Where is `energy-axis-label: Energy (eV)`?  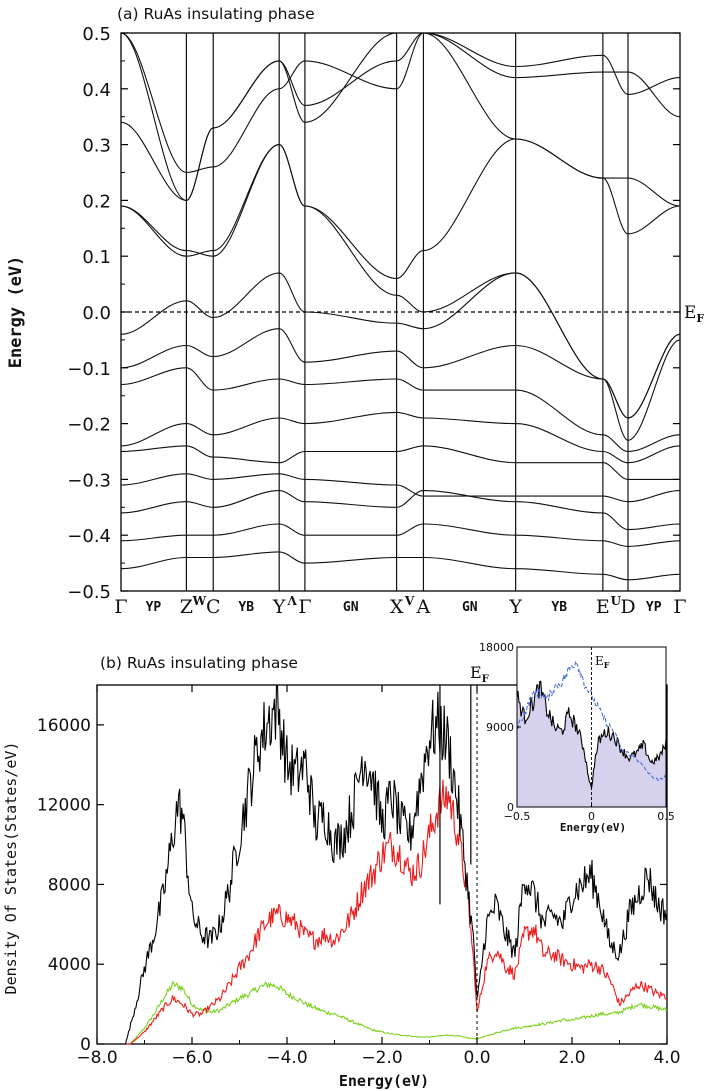
energy-axis-label: Energy (eV) is located at coordinates (16, 312).